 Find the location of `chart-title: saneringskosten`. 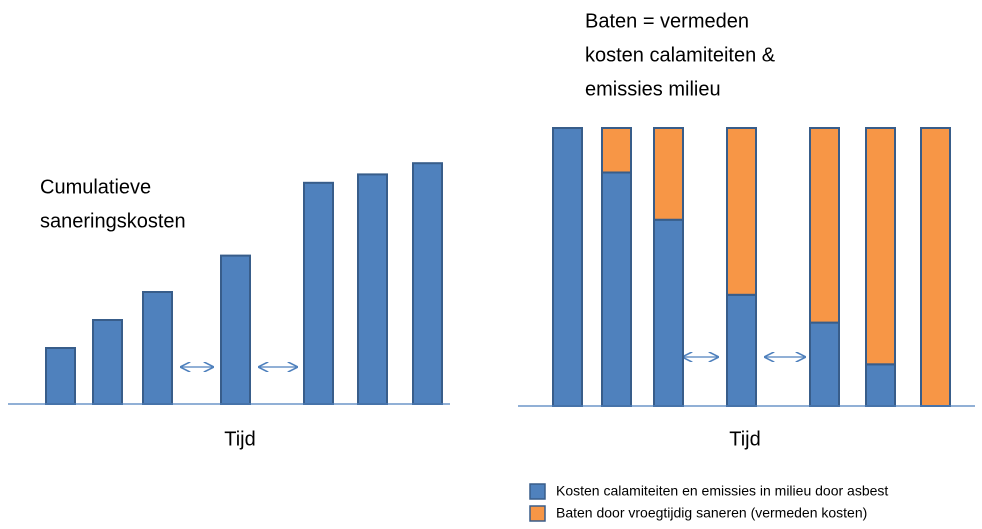

chart-title: saneringskosten is located at coordinates (113, 221).